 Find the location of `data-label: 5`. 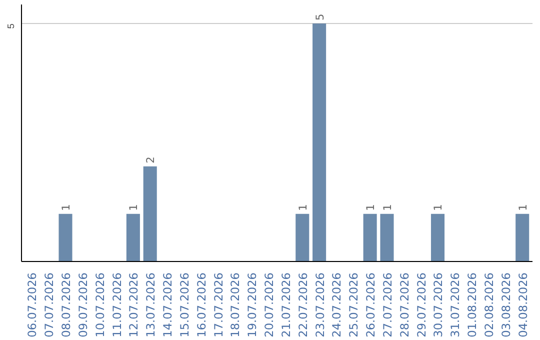

data-label: 5 is located at coordinates (319, 17).